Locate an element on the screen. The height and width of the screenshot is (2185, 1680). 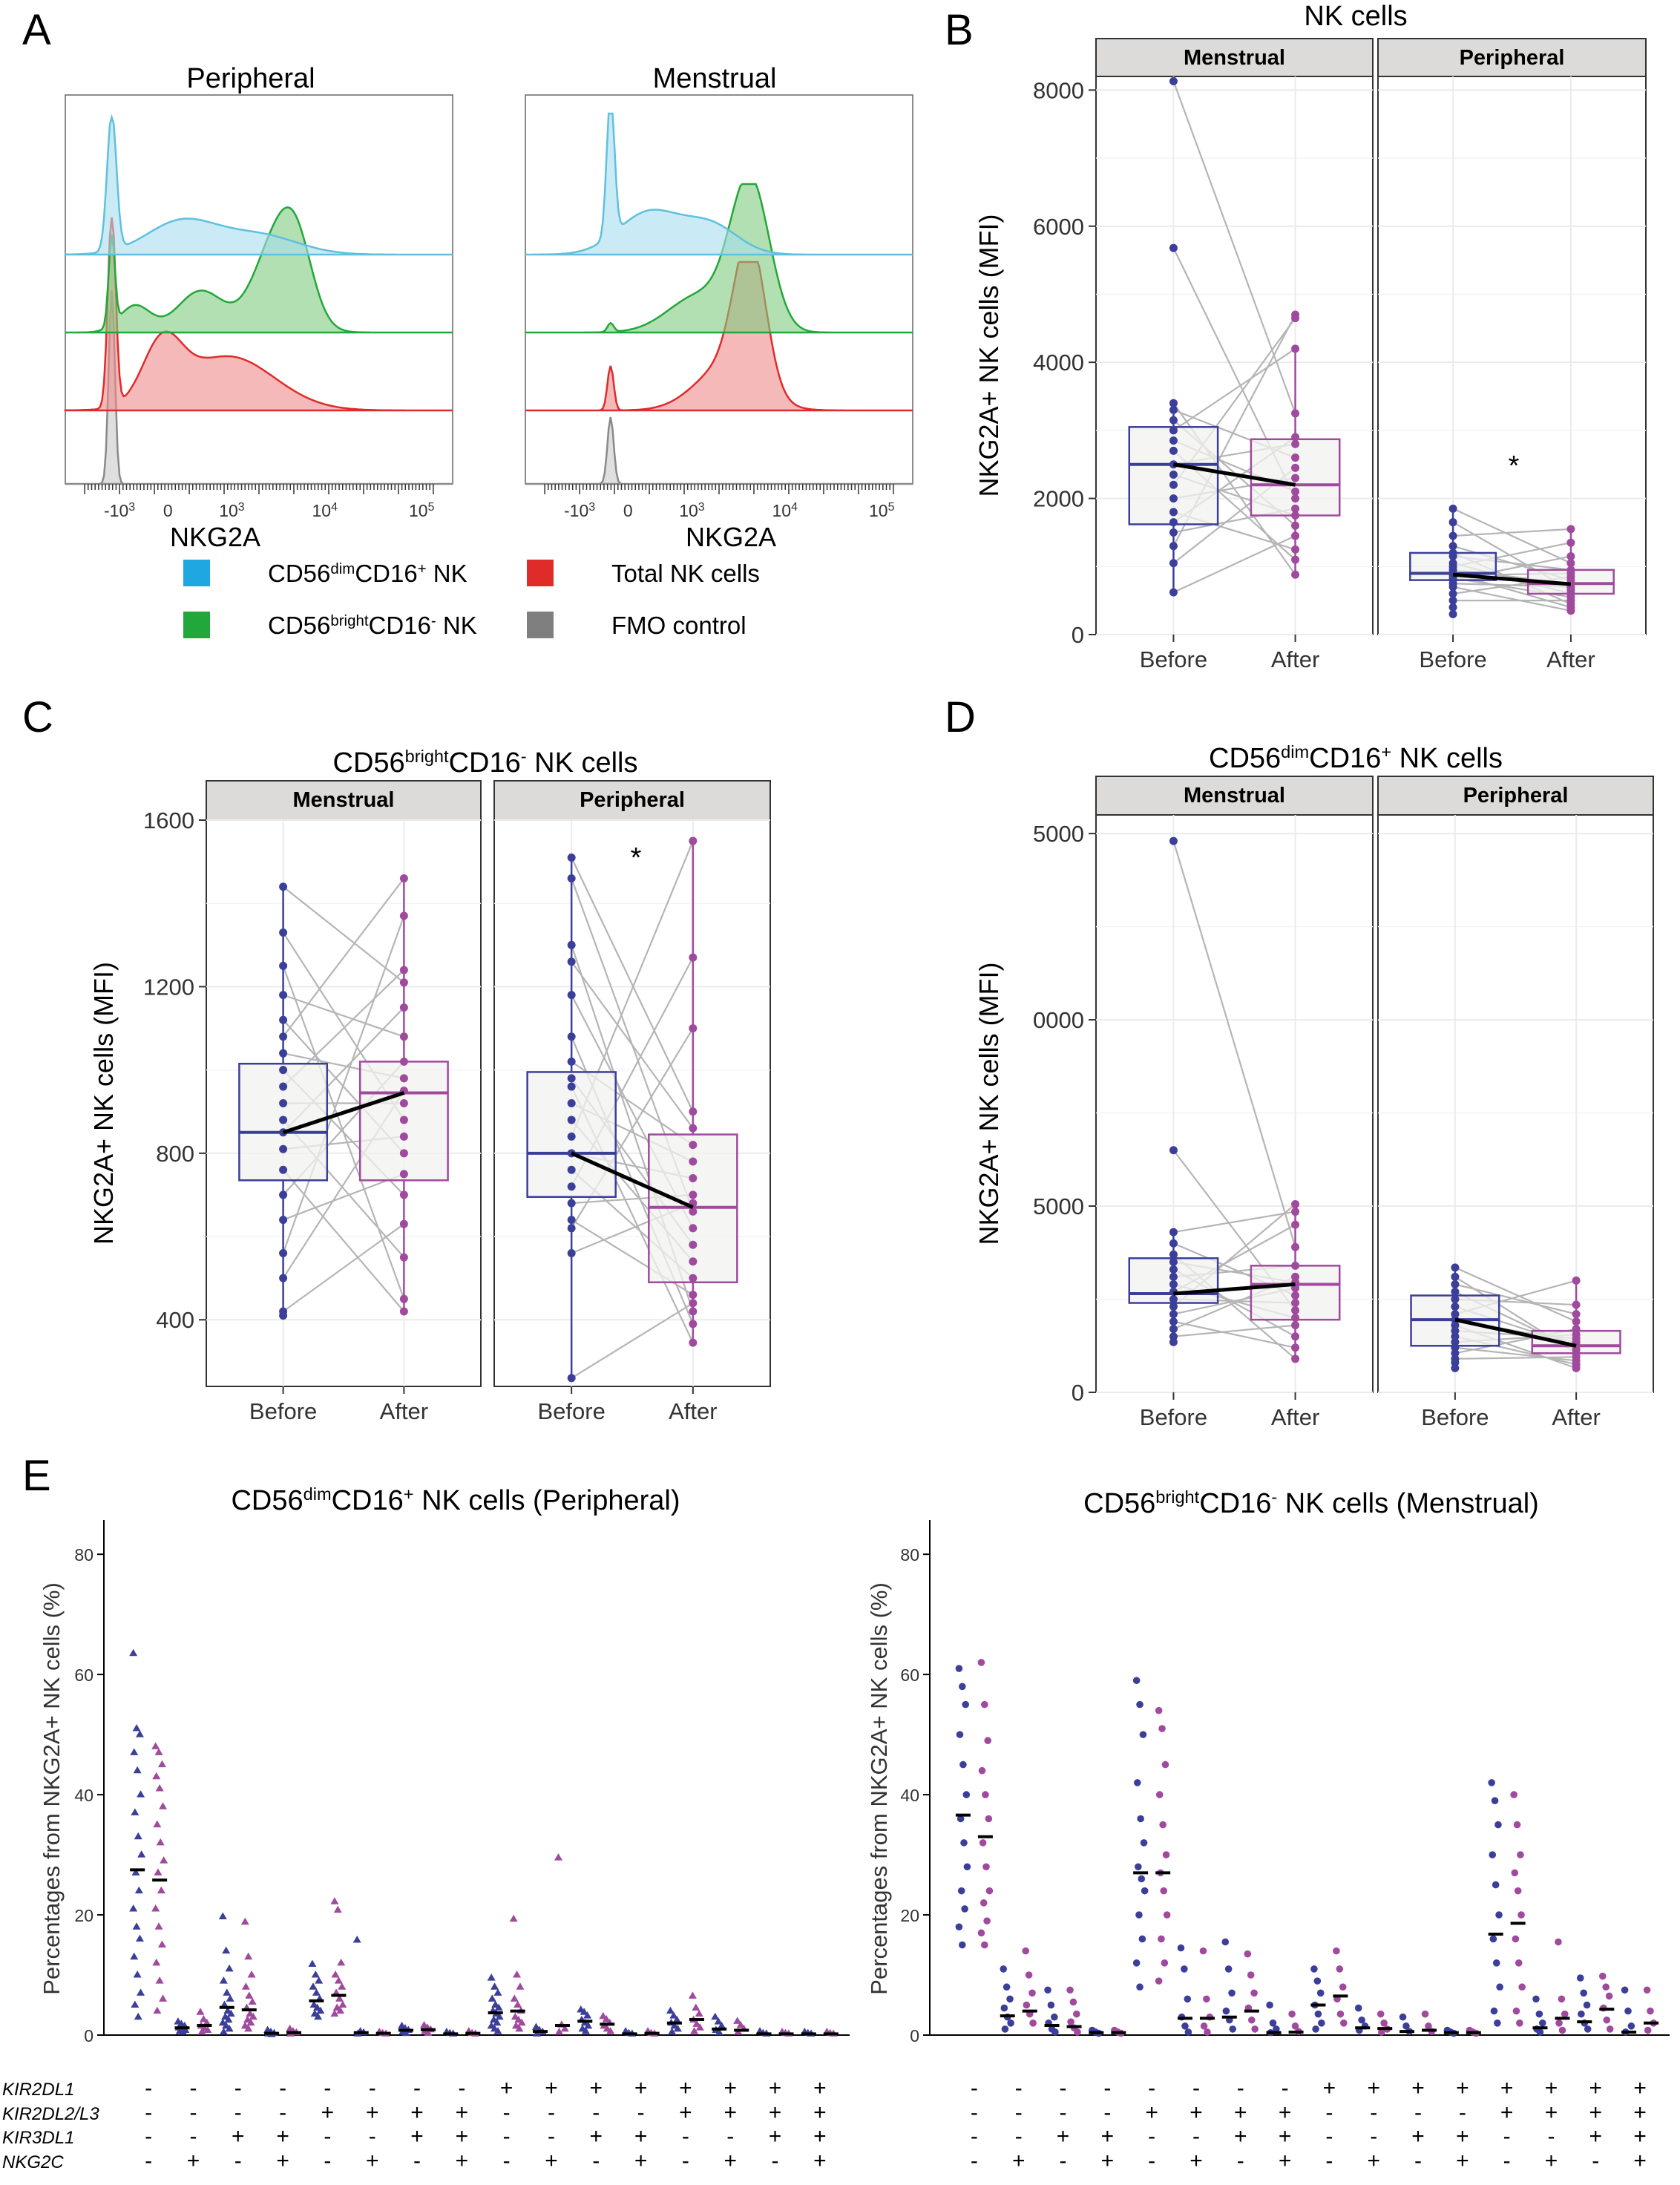
hist-menstrual-total is located at coordinates (719, 336).